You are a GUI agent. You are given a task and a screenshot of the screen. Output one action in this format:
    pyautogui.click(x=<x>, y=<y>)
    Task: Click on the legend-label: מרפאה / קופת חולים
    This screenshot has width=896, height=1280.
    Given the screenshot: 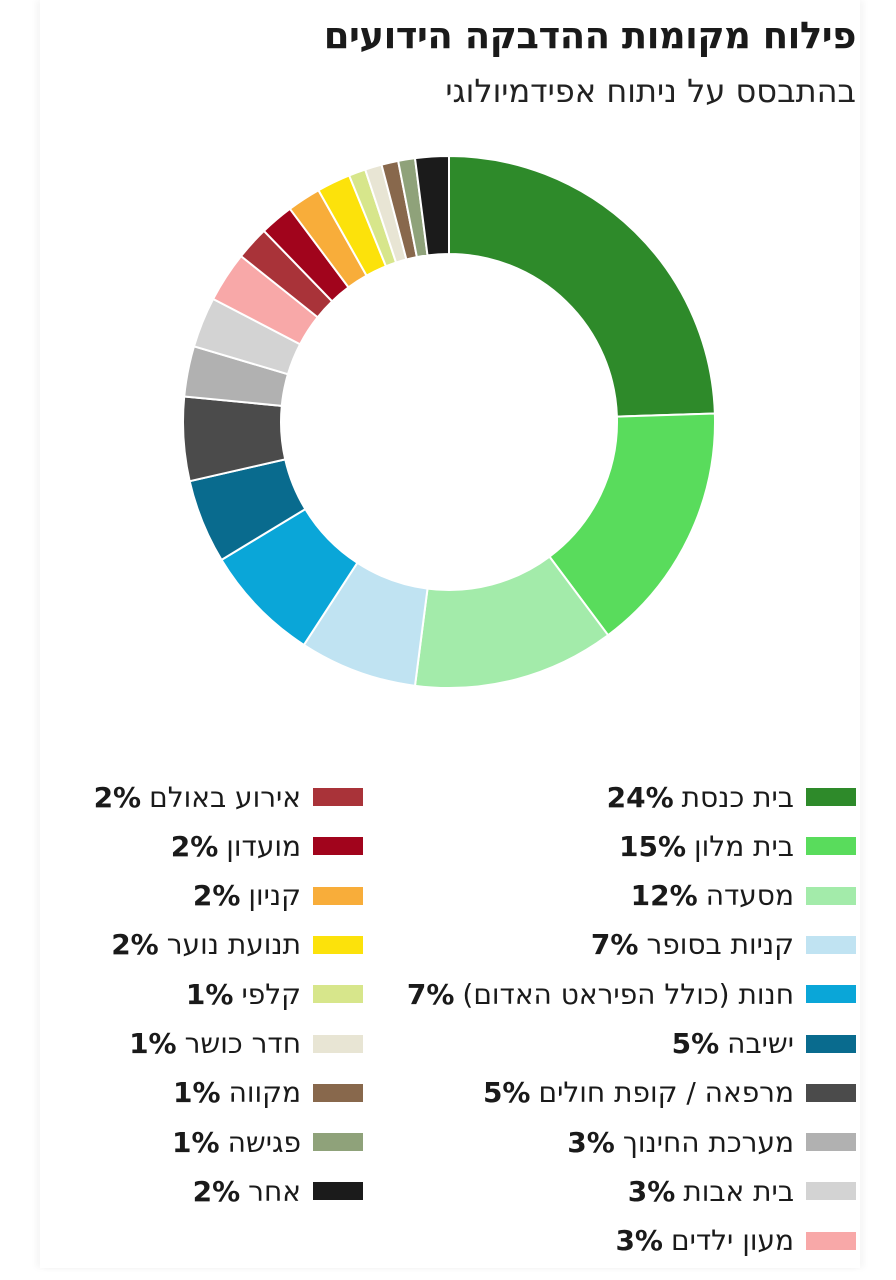 What is the action you would take?
    pyautogui.click(x=666, y=1093)
    